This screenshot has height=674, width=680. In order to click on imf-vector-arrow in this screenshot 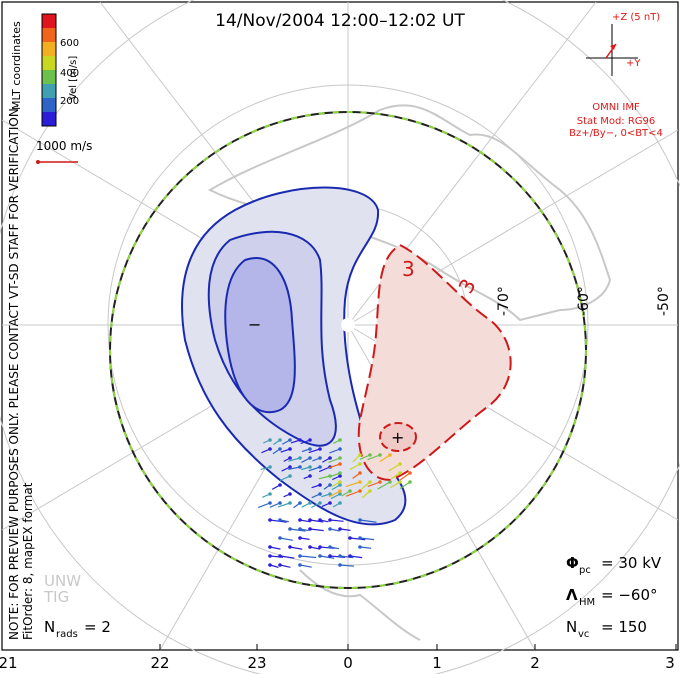, I will do `click(613, 47)`.